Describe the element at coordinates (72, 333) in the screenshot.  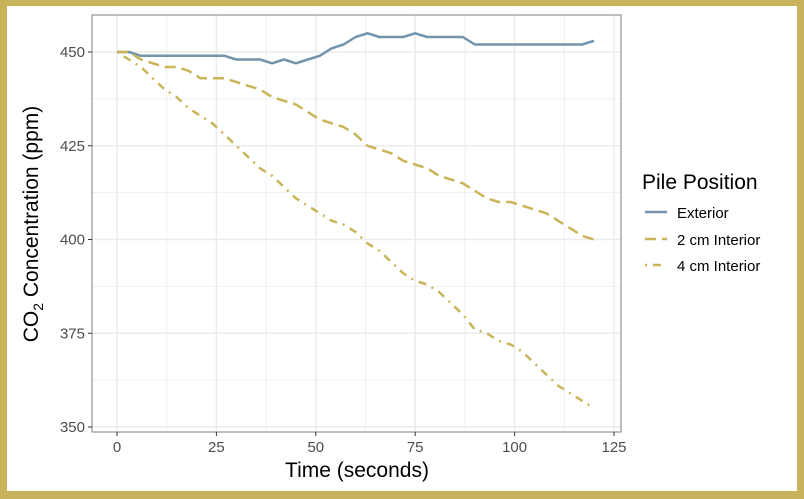
I see `y-tick-label: 375` at that location.